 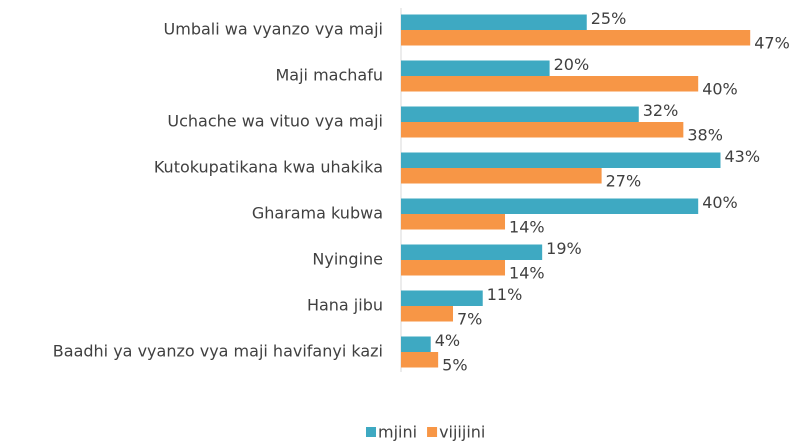 What do you see at coordinates (705, 134) in the screenshot?
I see `data-label: 38%` at bounding box center [705, 134].